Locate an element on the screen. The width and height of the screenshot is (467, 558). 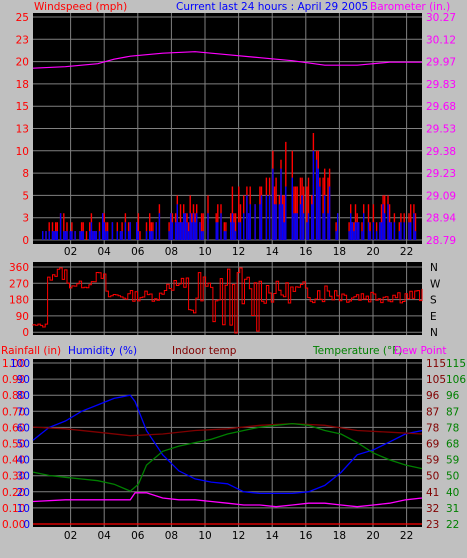
indoor-temp-tick-label: 96 is located at coordinates (433, 396).